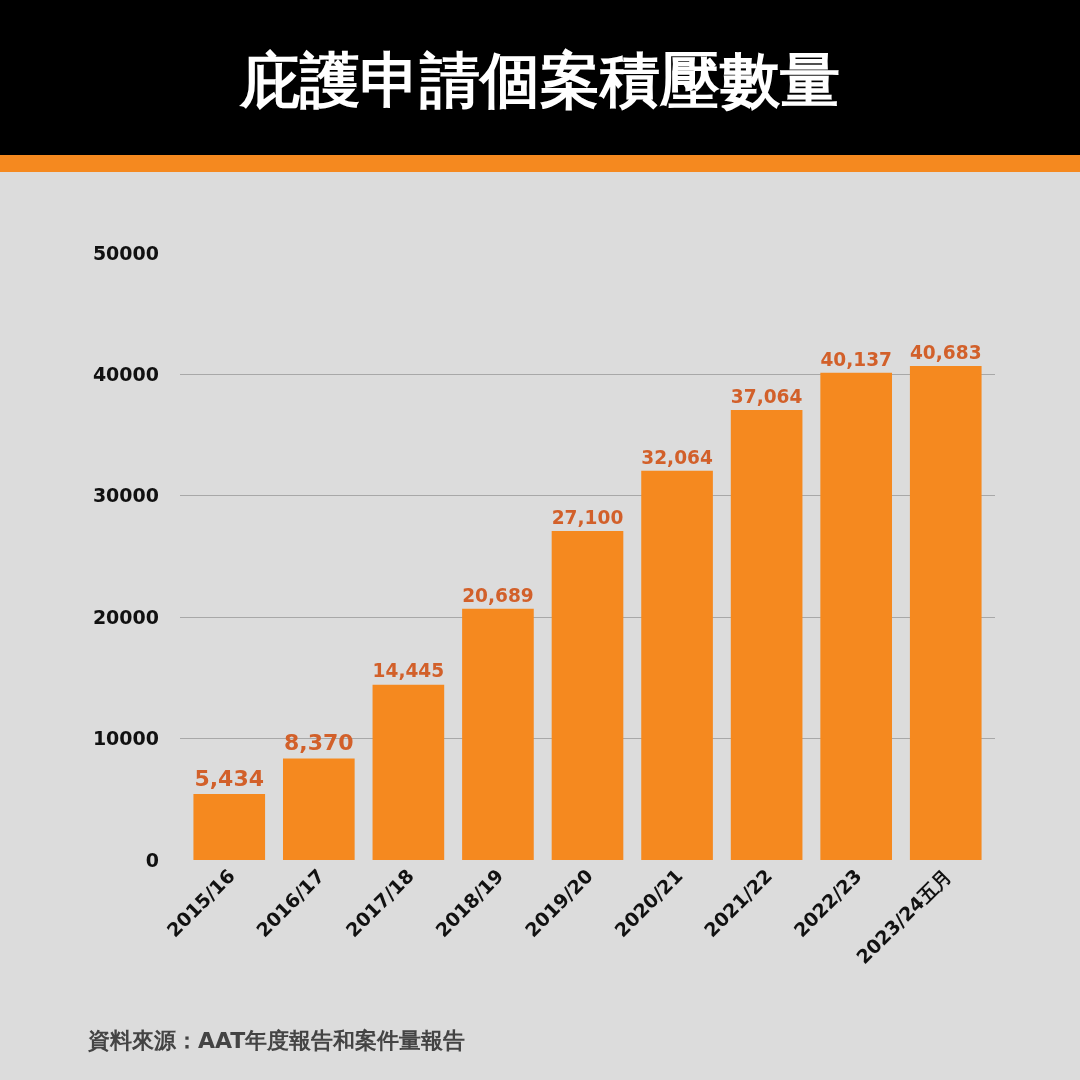 The width and height of the screenshot is (1080, 1080). What do you see at coordinates (125, 252) in the screenshot?
I see `y-tick-label: 50000` at bounding box center [125, 252].